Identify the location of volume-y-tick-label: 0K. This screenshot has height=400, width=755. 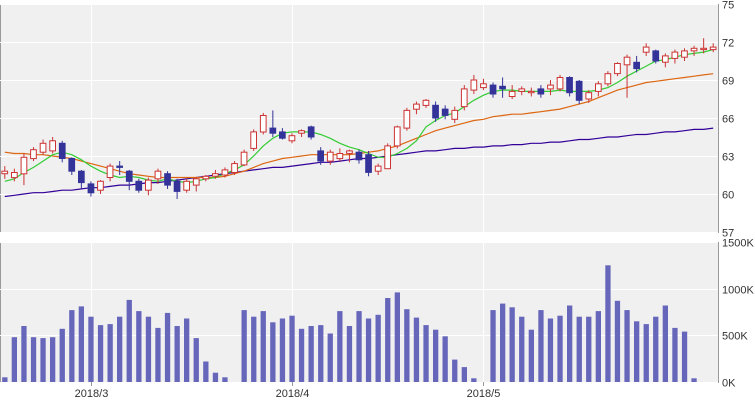
(729, 384).